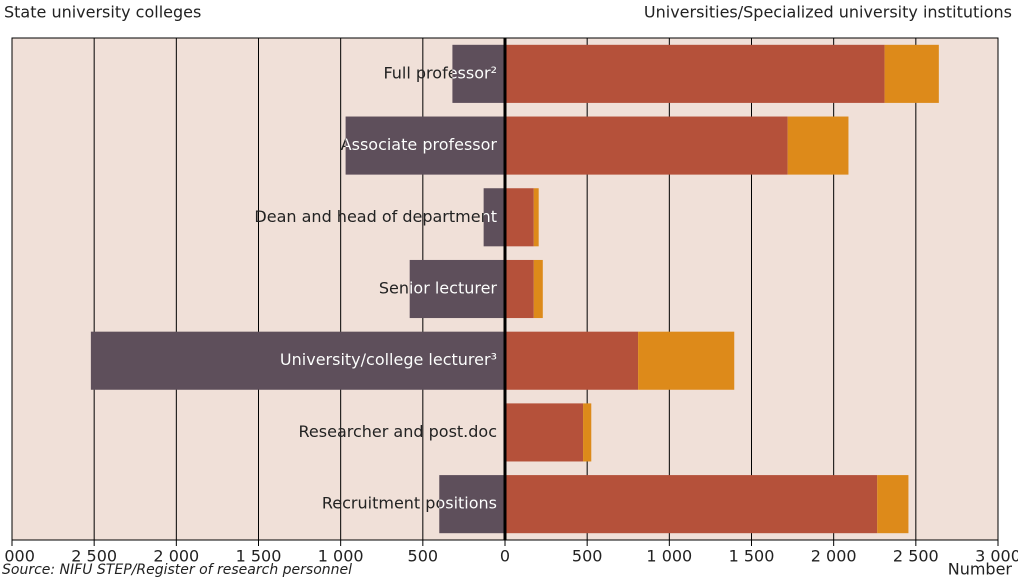 The height and width of the screenshot is (580, 1018). I want to click on category-label-overlay: Associate professor, so click(419, 144).